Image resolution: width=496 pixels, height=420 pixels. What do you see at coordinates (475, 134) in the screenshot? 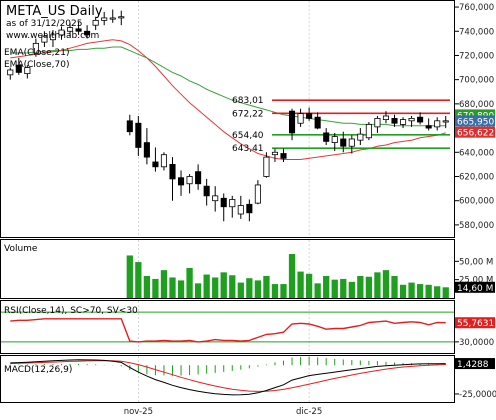
I see `ema_fast-price-badge-label: 656,622` at bounding box center [475, 134].